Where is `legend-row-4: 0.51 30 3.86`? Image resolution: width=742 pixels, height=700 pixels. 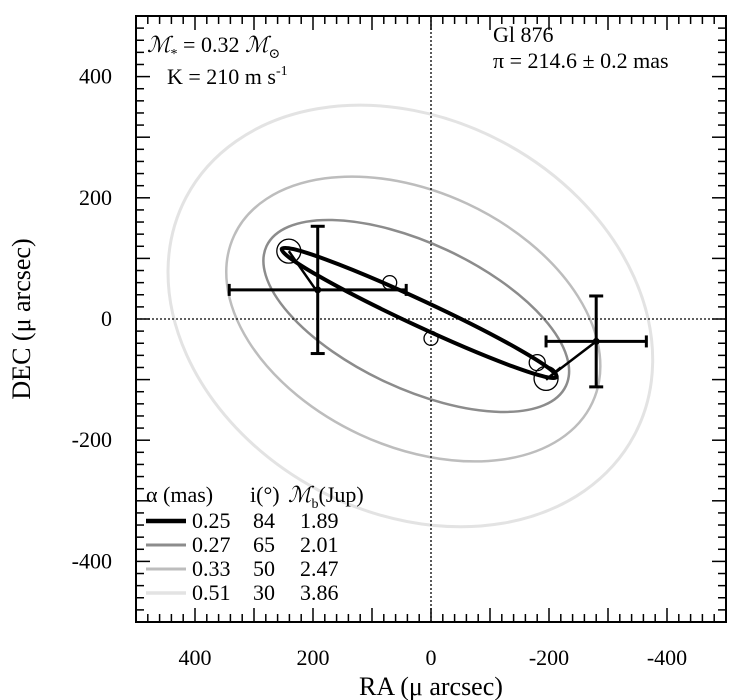 legend-row-4: 0.51 30 3.86 is located at coordinates (242, 592).